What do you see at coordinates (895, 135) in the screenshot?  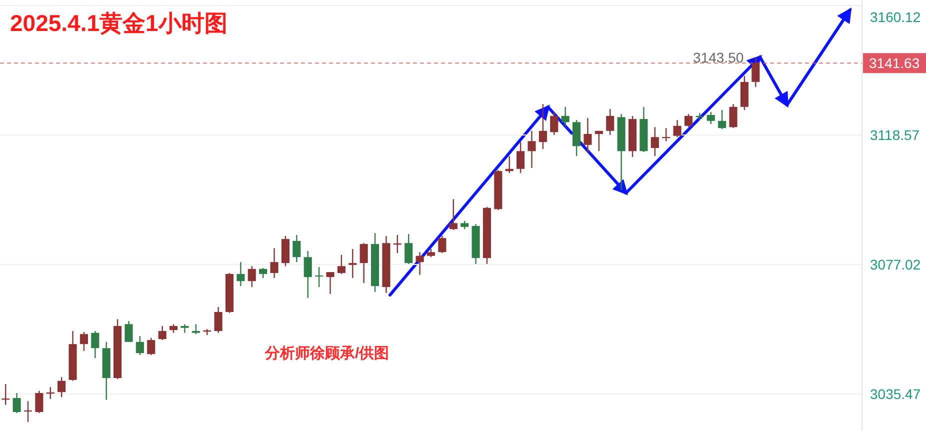 I see `y-tick-label: 3118.57` at bounding box center [895, 135].